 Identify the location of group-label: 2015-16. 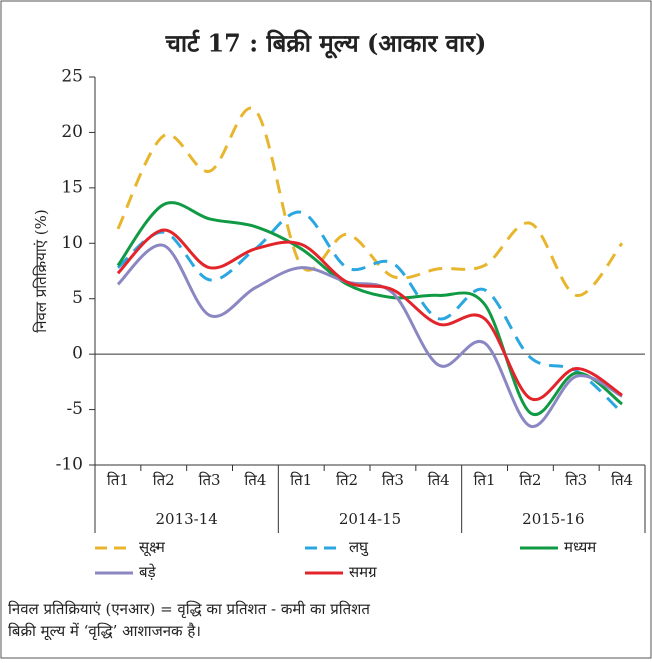
(553, 519).